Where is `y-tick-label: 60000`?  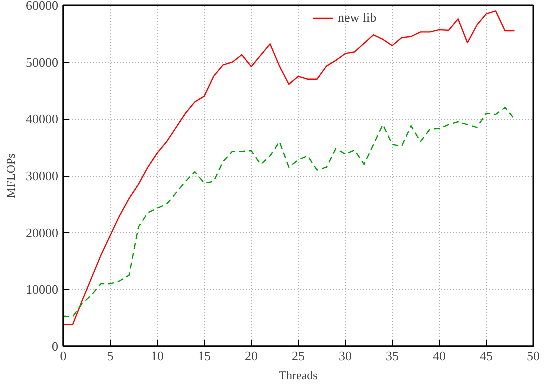
y-tick-label: 60000 is located at coordinates (42, 6).